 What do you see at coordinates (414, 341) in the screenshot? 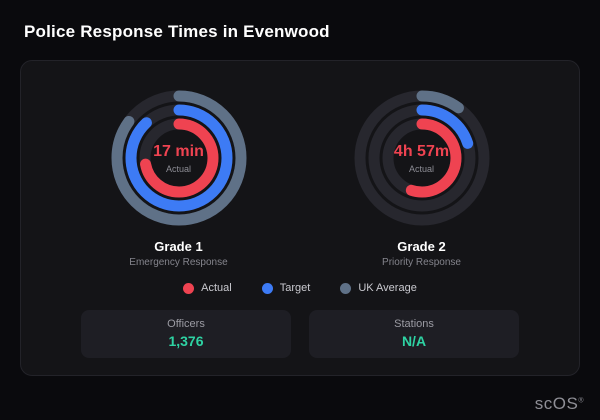
I see `stat-value: N/A` at bounding box center [414, 341].